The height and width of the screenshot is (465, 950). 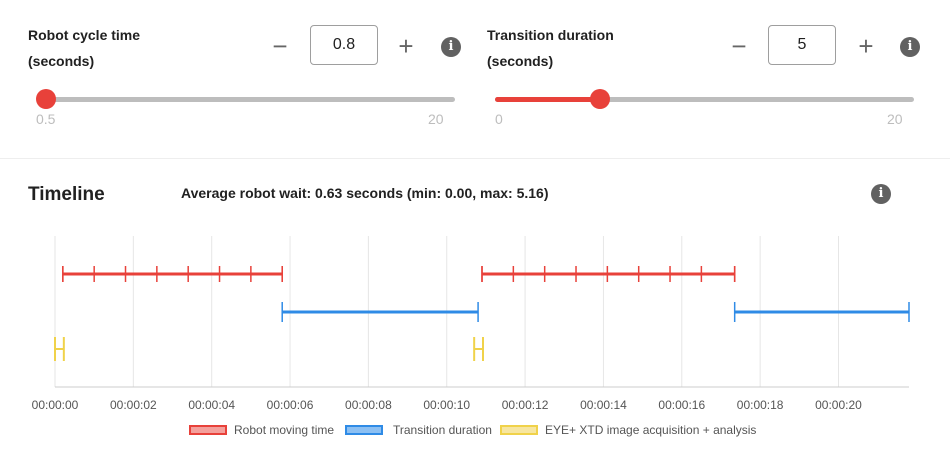 What do you see at coordinates (557, 48) in the screenshot?
I see `transition-duration-label: Transition duration (seconds)` at bounding box center [557, 48].